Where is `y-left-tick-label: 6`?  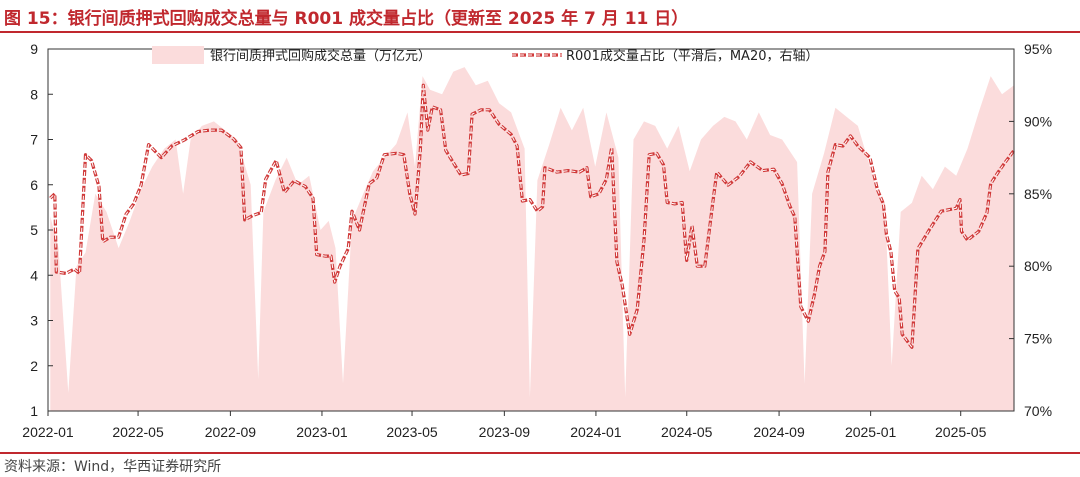 y-left-tick-label: 6 is located at coordinates (34, 185).